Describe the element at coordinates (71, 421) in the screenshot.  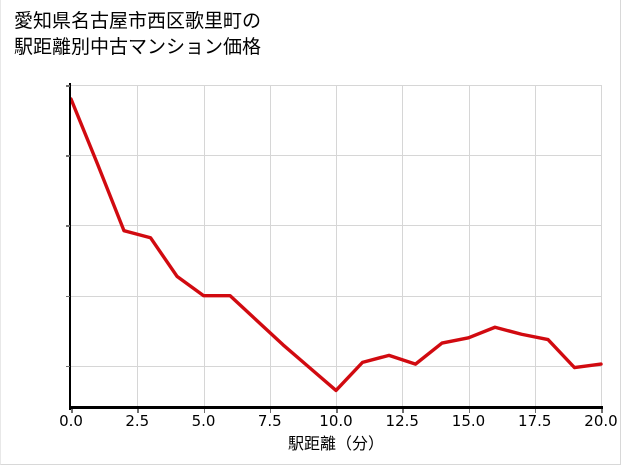
I see `x-tick-label: 0.0` at that location.